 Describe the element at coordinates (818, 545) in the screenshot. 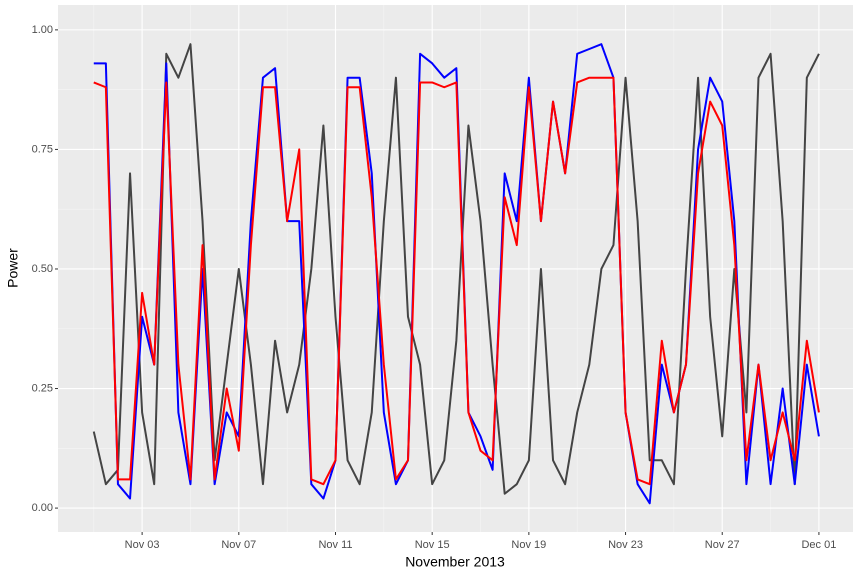

I see `x-tick-label: Dec 01` at that location.